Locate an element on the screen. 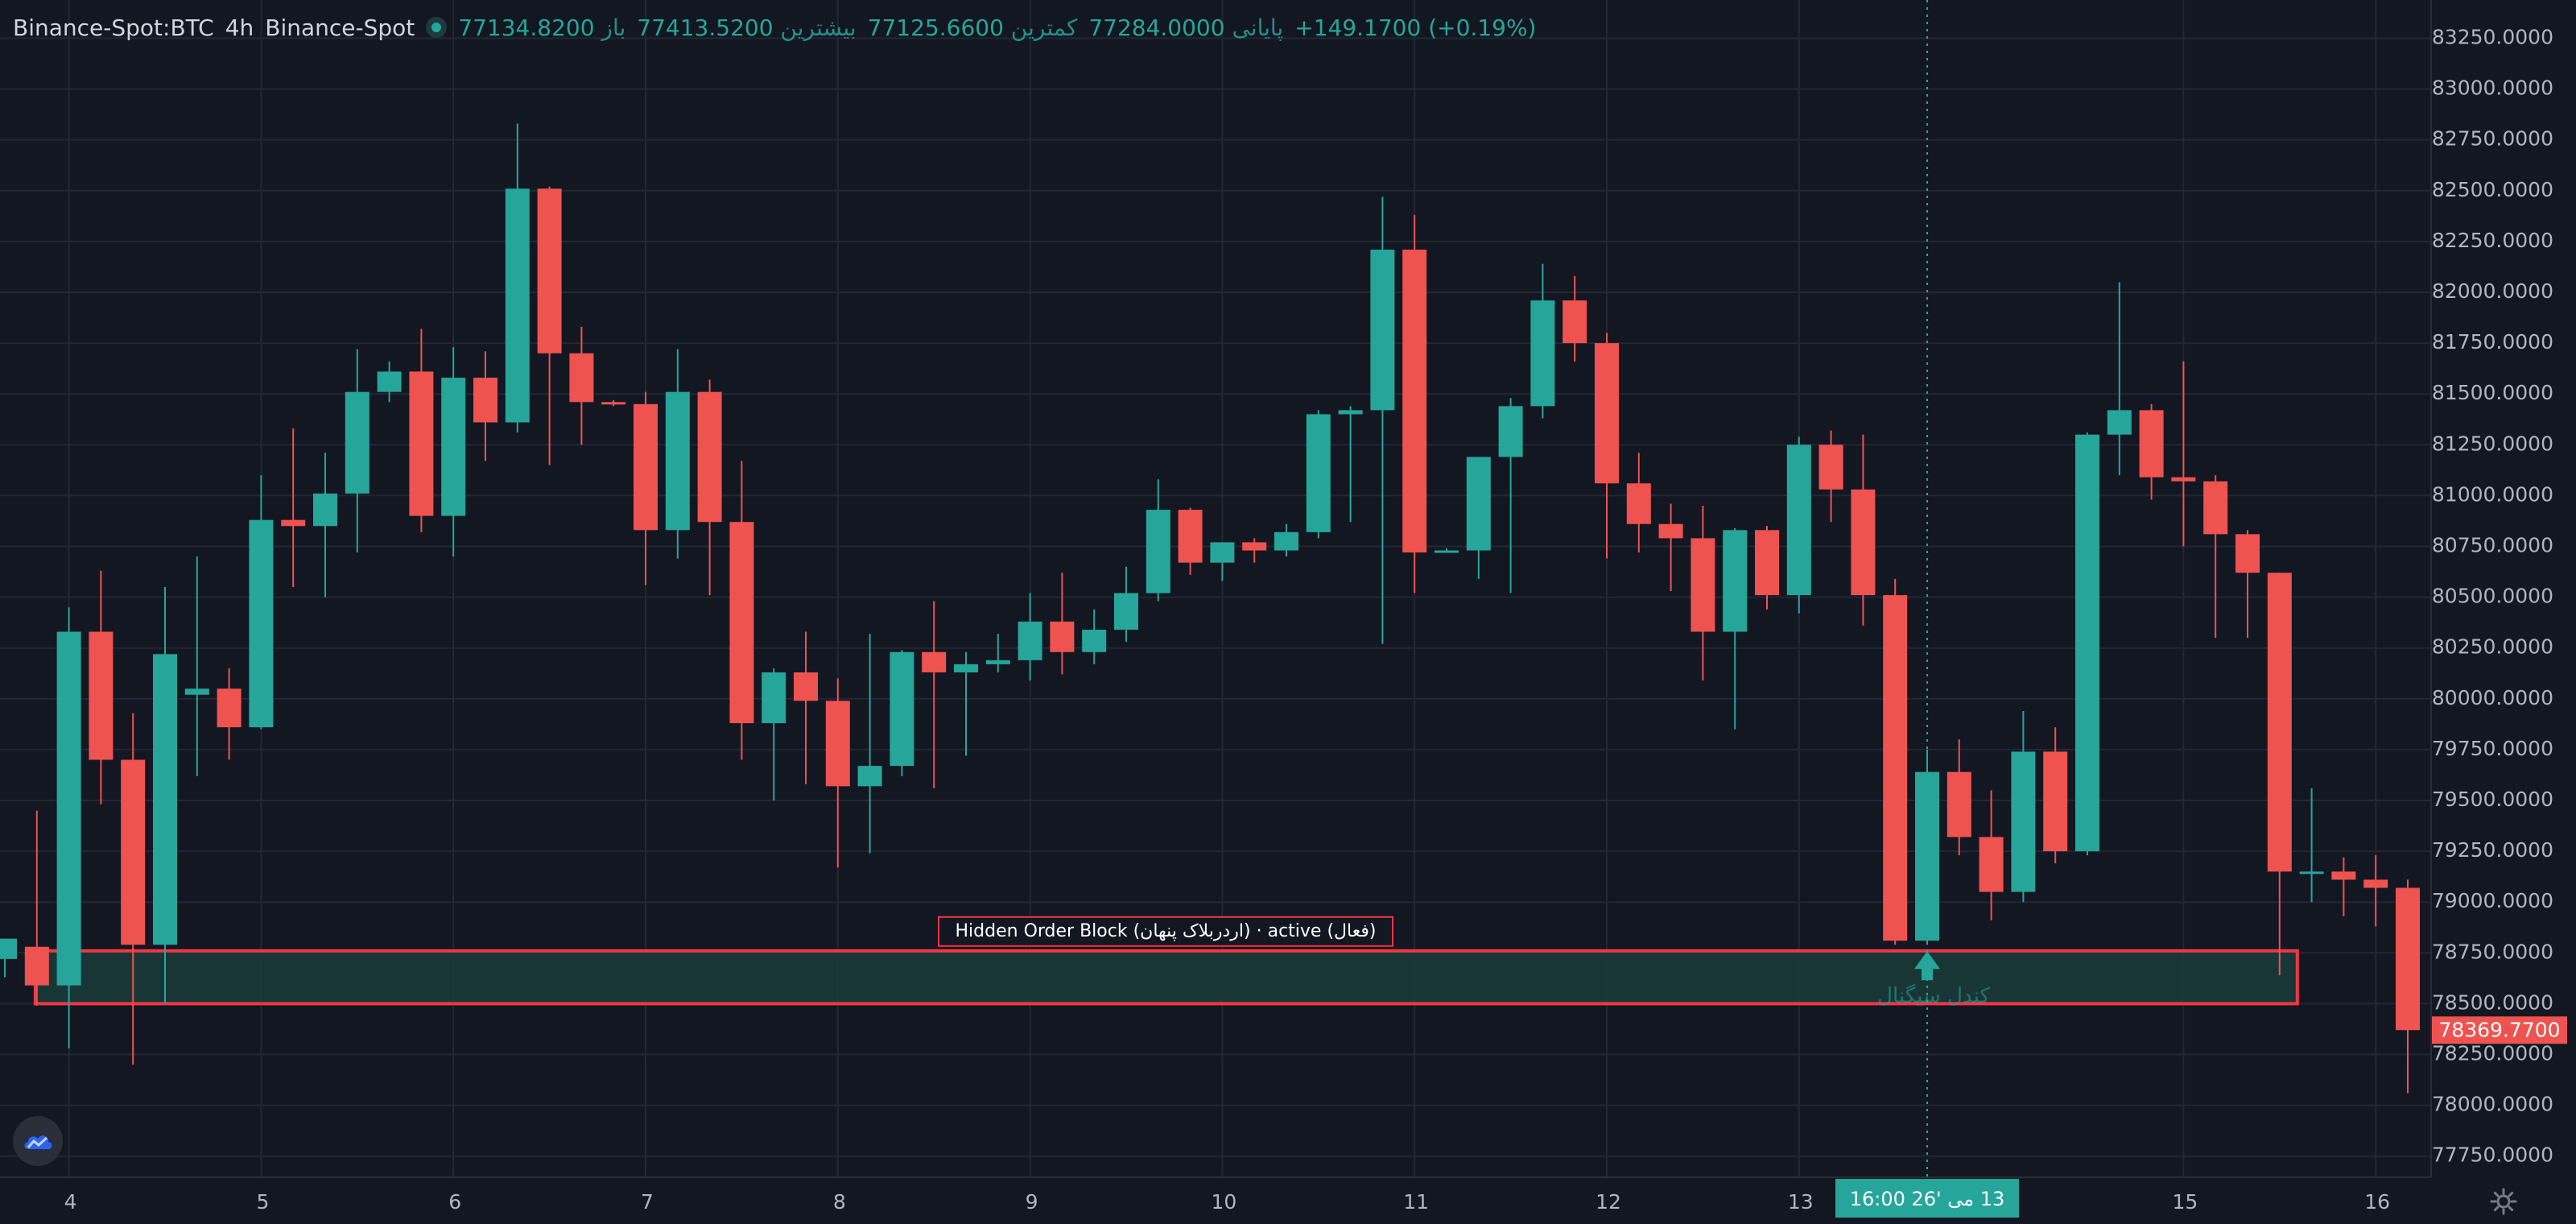  time-axis: 4 5 6 7 8 9 10 11 12 13 15 16 13 می '26 16:00 is located at coordinates (1288, 1200).